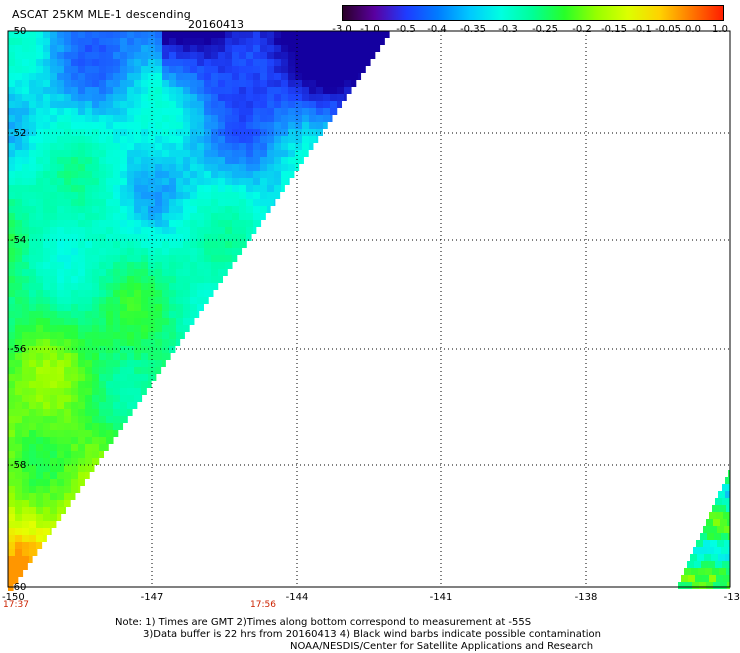  Describe the element at coordinates (263, 605) in the screenshot. I see `time-label-mid: 17:56` at that location.